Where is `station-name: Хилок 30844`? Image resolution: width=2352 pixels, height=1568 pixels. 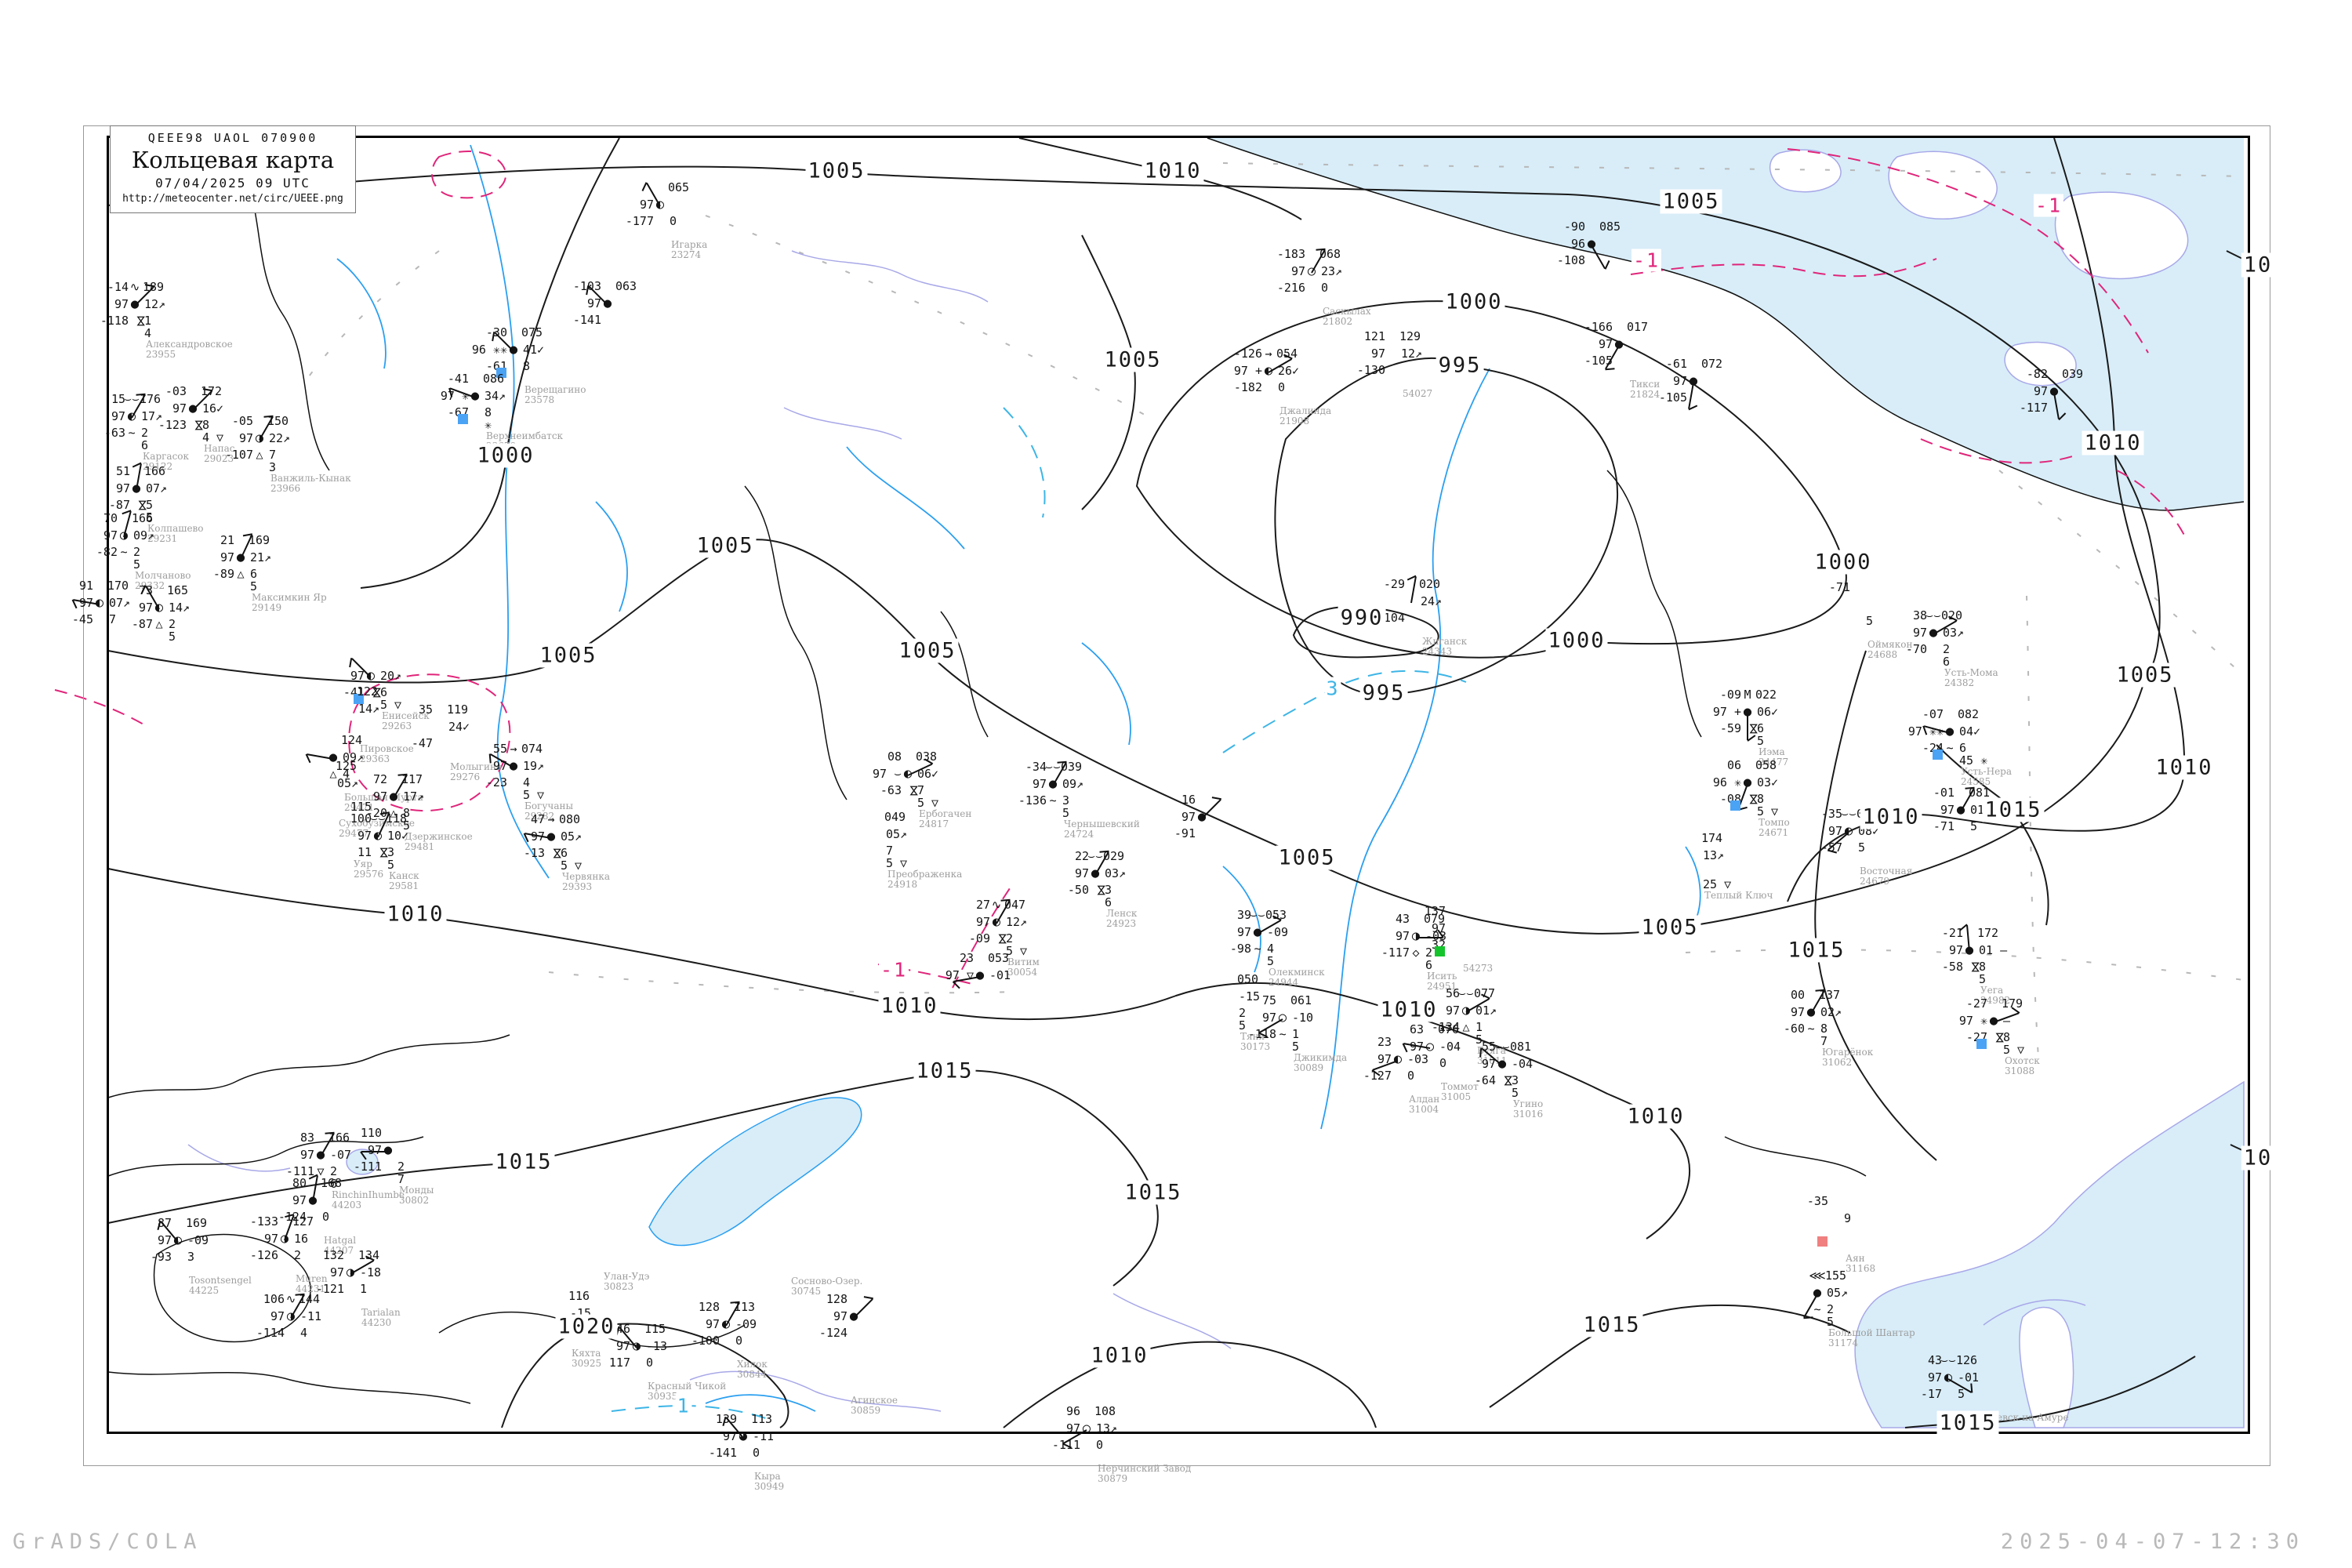 station-name: Хилок 30844 is located at coordinates (752, 1369).